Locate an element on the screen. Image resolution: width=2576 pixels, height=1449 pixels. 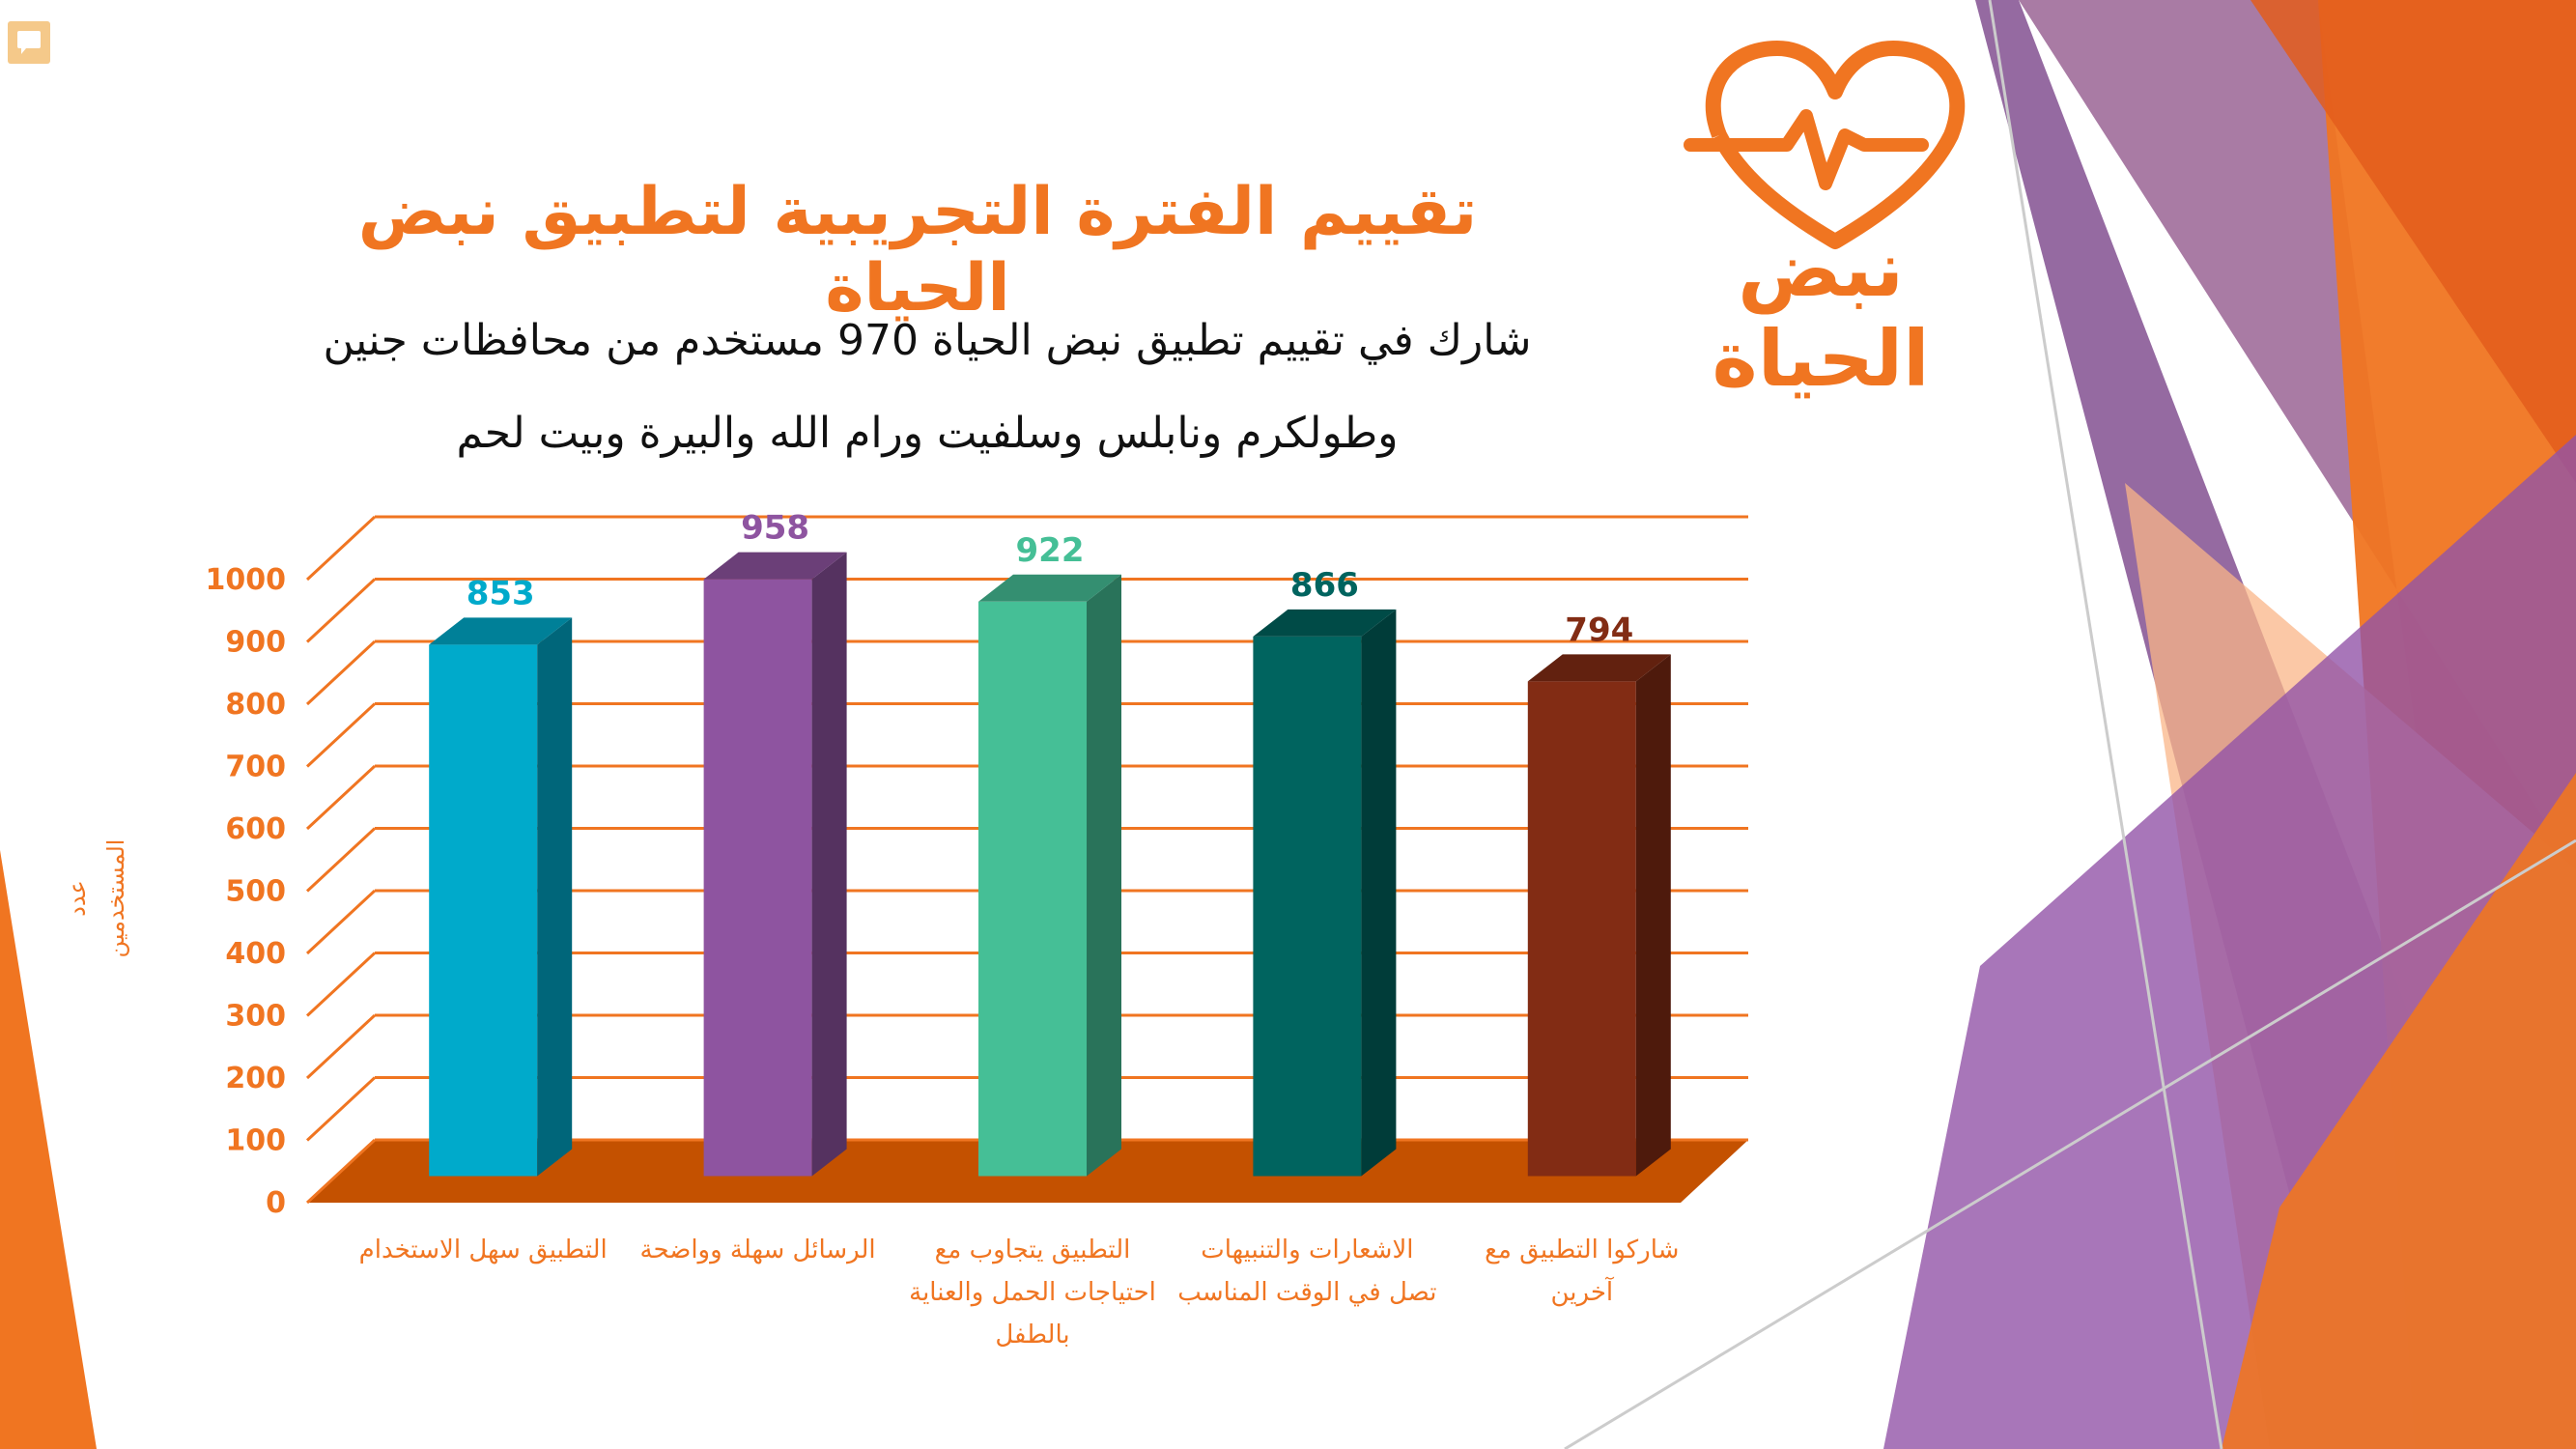
x-tick-label: التطبيق سهل الاستخدام is located at coordinates (483, 1250).